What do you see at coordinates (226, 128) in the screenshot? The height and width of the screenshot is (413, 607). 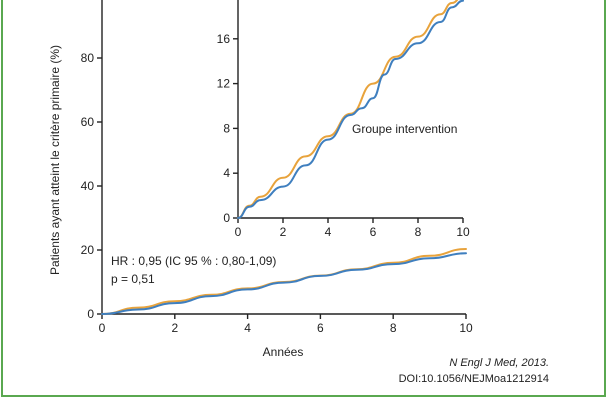 I see `inset-y-tick-label: 8` at bounding box center [226, 128].